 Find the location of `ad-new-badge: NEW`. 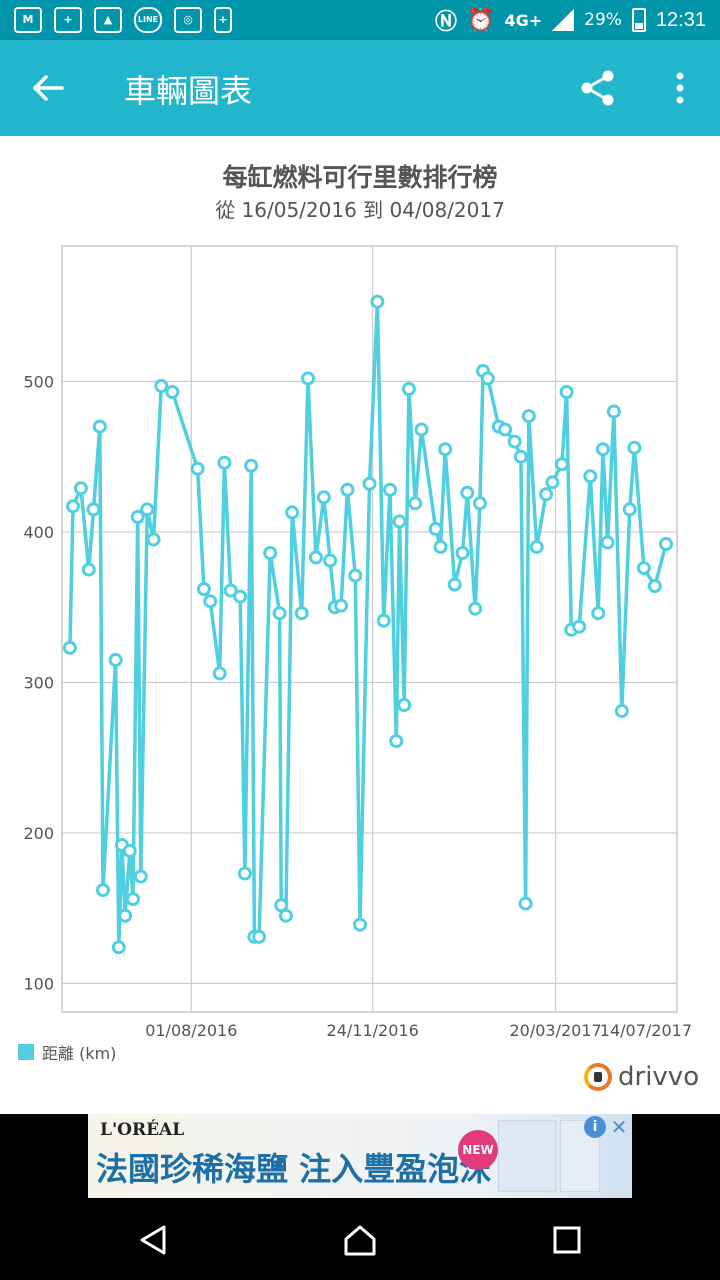

ad-new-badge: NEW is located at coordinates (478, 1150).